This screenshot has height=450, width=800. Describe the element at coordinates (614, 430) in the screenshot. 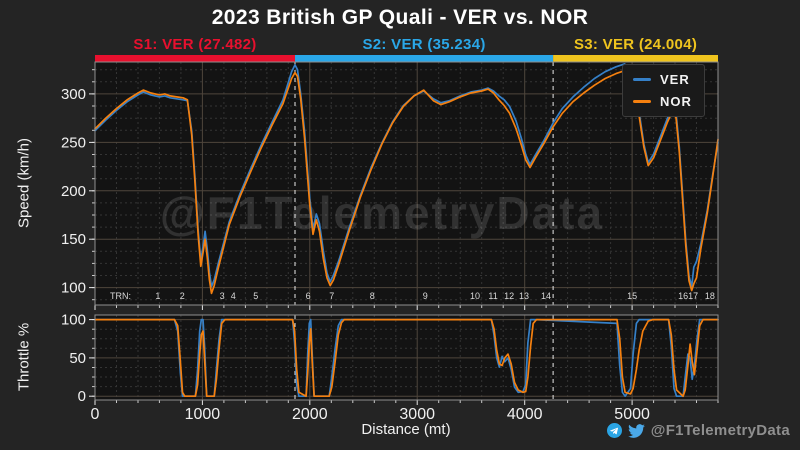

I see `telegram-icon` at that location.